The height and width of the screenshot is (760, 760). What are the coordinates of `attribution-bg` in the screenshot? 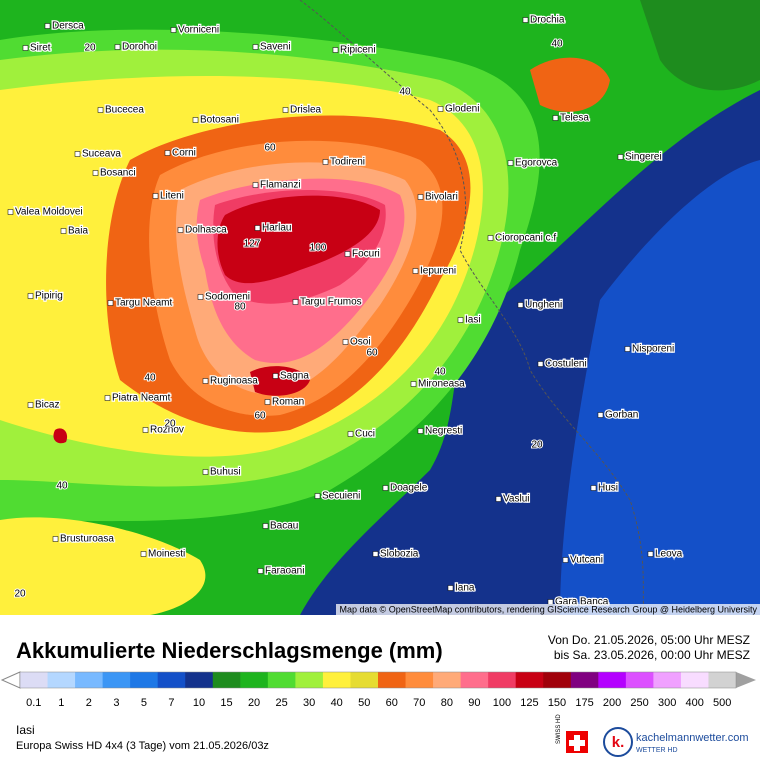 It's located at (548, 609).